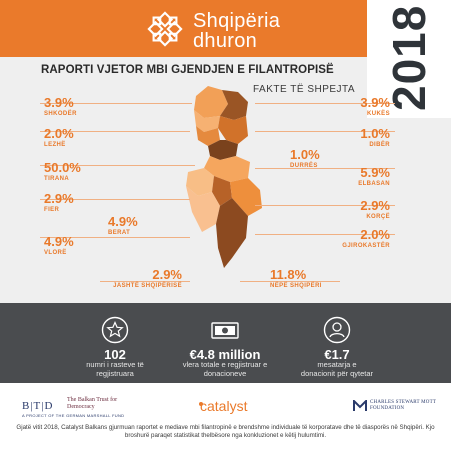  What do you see at coordinates (227, 169) in the screenshot?
I see `region-elbasan` at bounding box center [227, 169].